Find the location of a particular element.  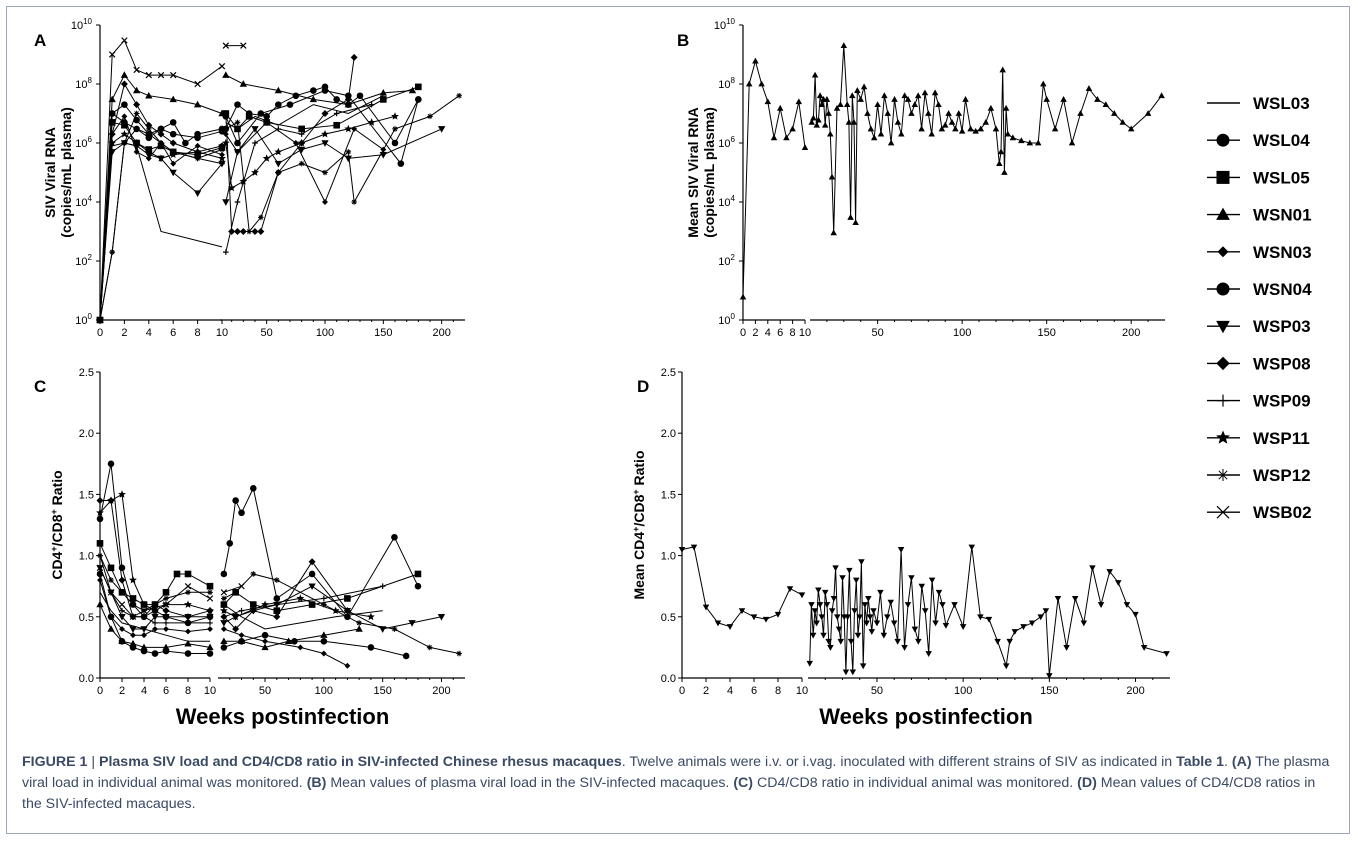

caption-table-ref: Table 1 is located at coordinates (1200, 762).